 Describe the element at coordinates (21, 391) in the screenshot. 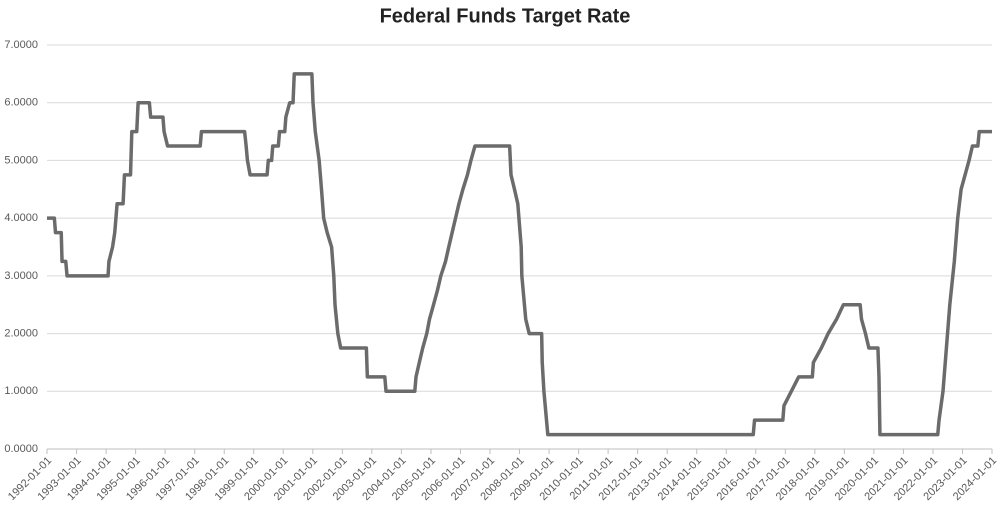

I see `y-tick-label: 1.0000` at that location.